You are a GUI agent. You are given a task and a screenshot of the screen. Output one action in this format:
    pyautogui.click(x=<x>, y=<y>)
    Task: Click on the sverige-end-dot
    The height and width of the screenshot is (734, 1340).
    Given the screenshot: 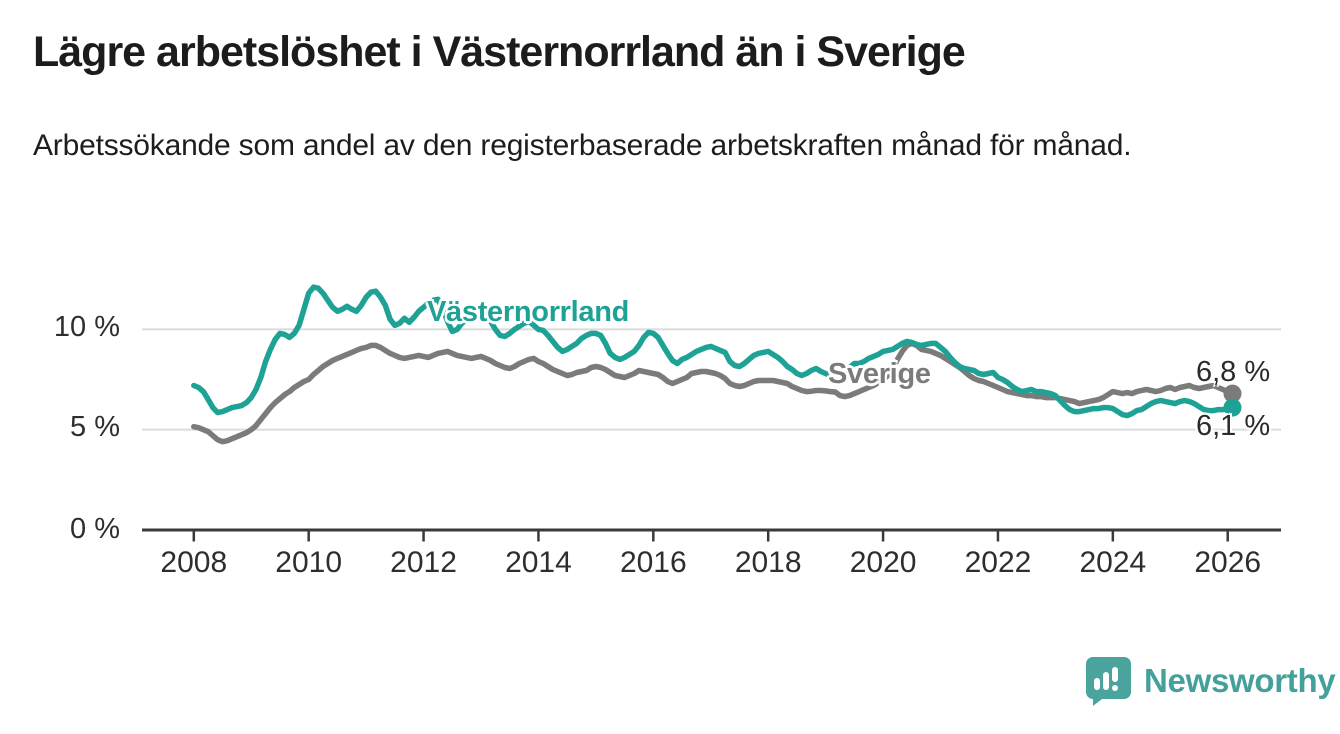 What is the action you would take?
    pyautogui.click(x=1232, y=393)
    